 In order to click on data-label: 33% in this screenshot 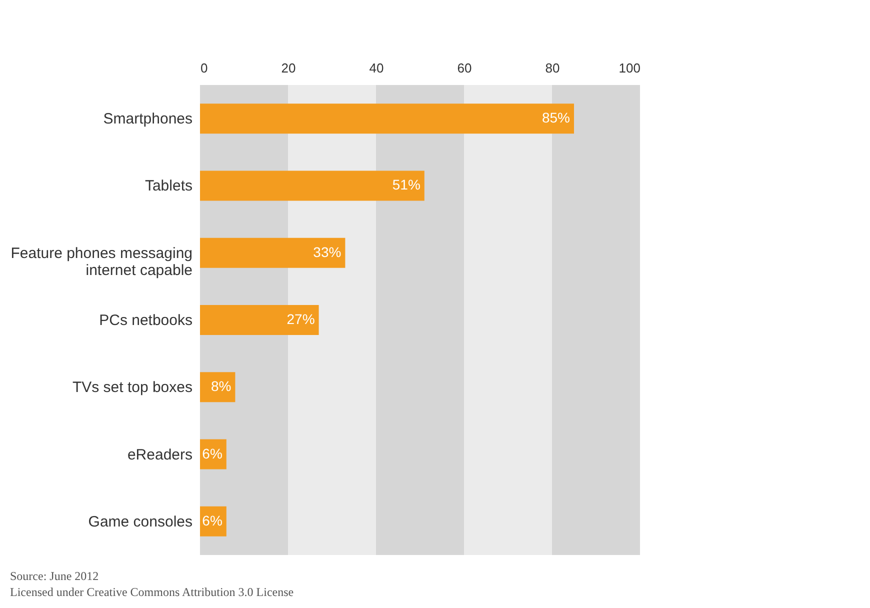, I will do `click(327, 252)`.